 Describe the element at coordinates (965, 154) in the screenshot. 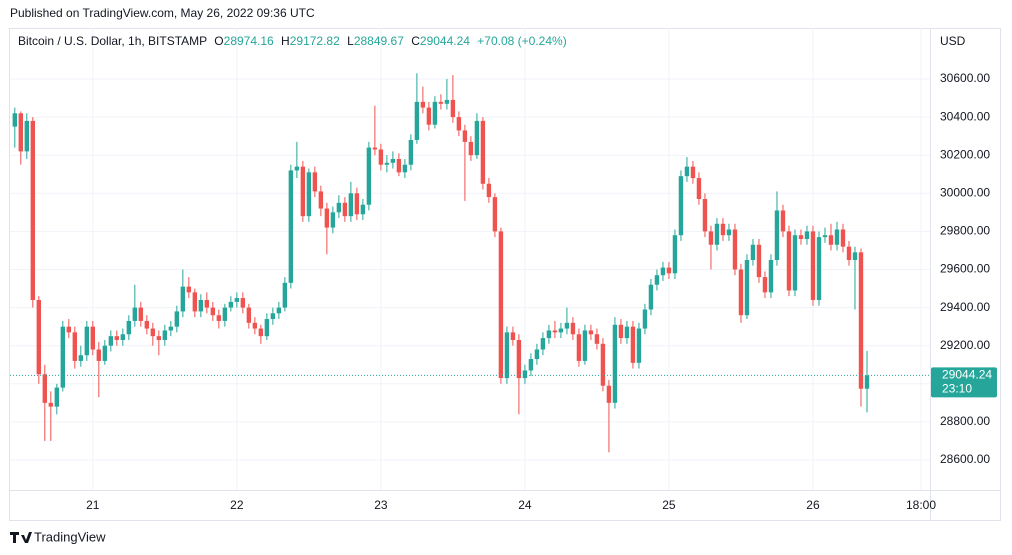

I see `y-tick-label: 30200.00` at that location.